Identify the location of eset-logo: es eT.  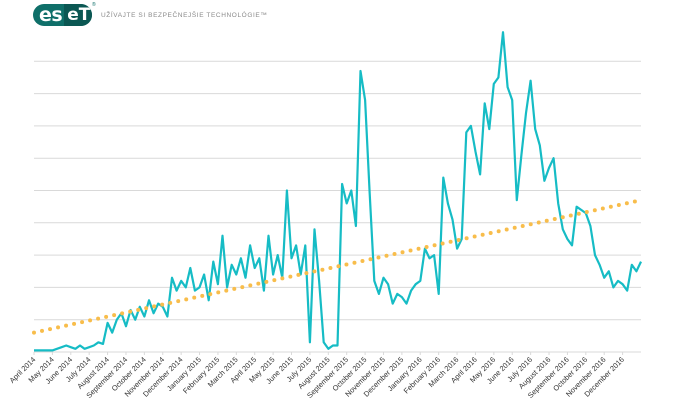
(62, 15).